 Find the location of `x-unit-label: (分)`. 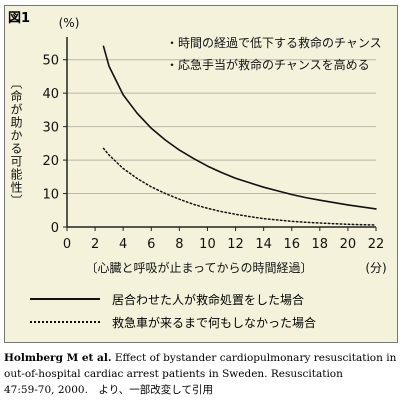

x-unit-label: (分) is located at coordinates (375, 268).